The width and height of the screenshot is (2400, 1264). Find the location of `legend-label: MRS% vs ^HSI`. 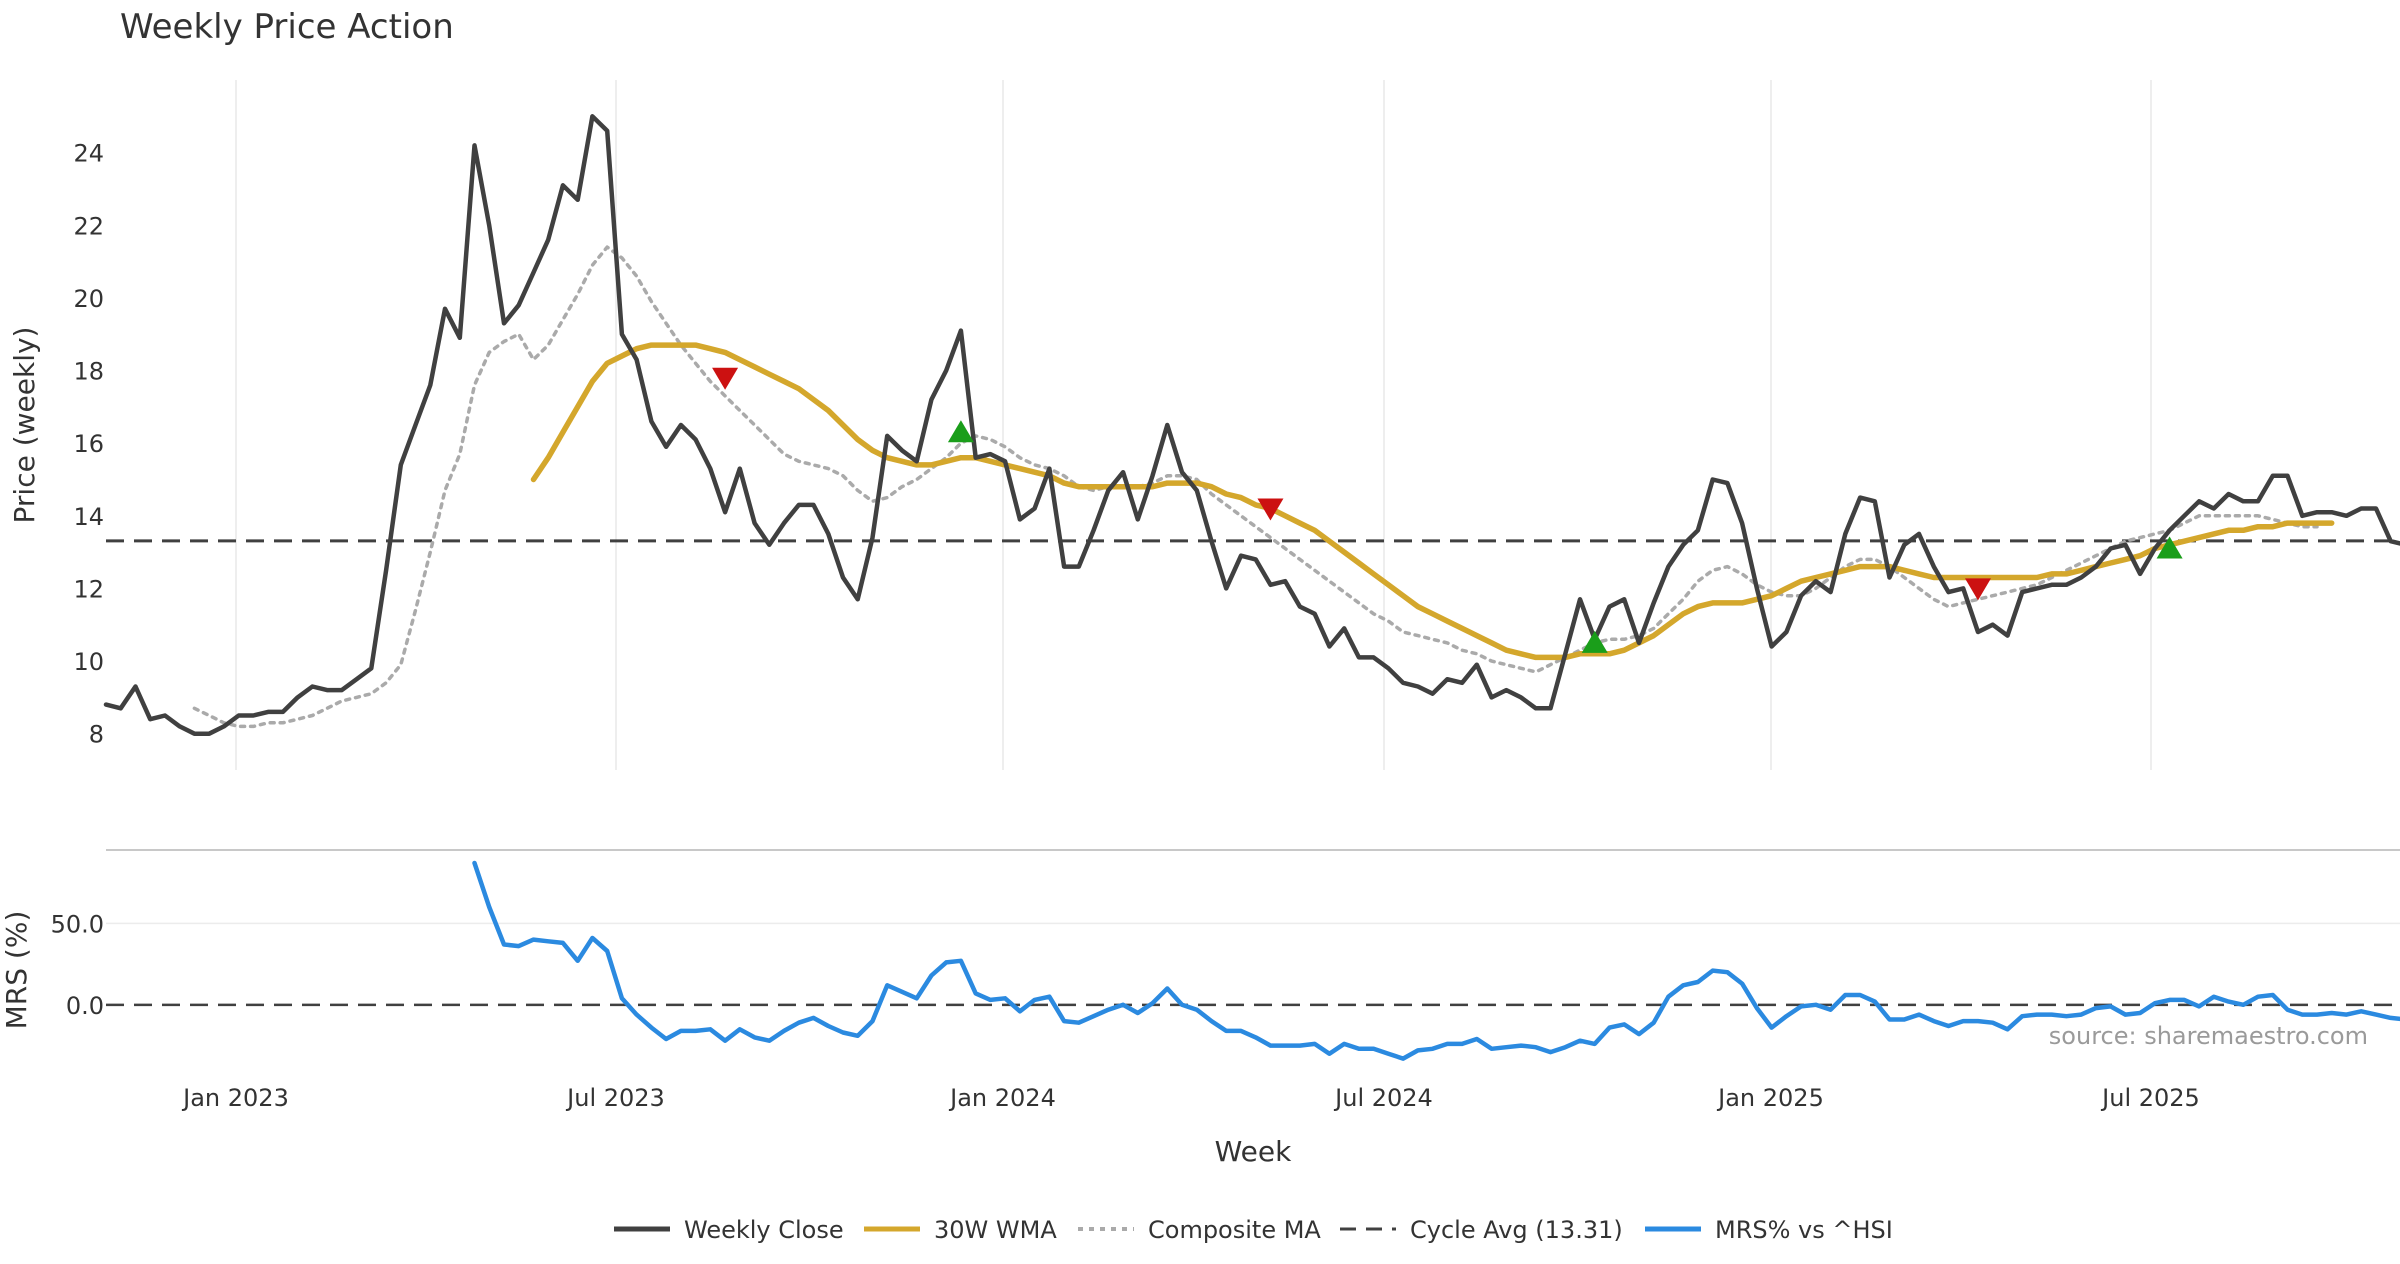

legend-label: MRS% vs ^HSI is located at coordinates (1804, 1230).